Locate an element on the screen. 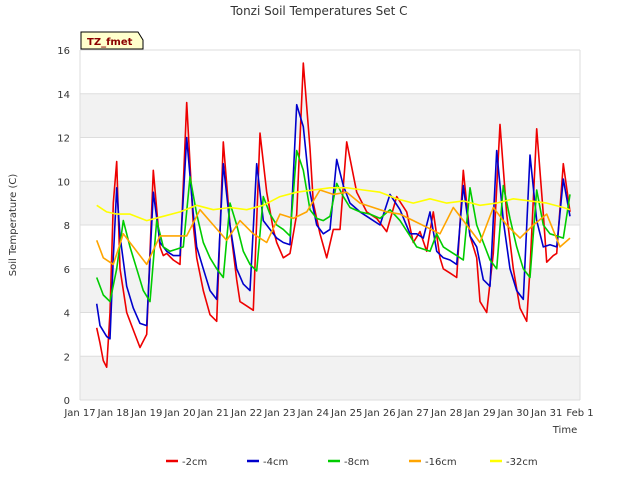 The width and height of the screenshot is (640, 480). y-tick-label: 0 is located at coordinates (67, 401).